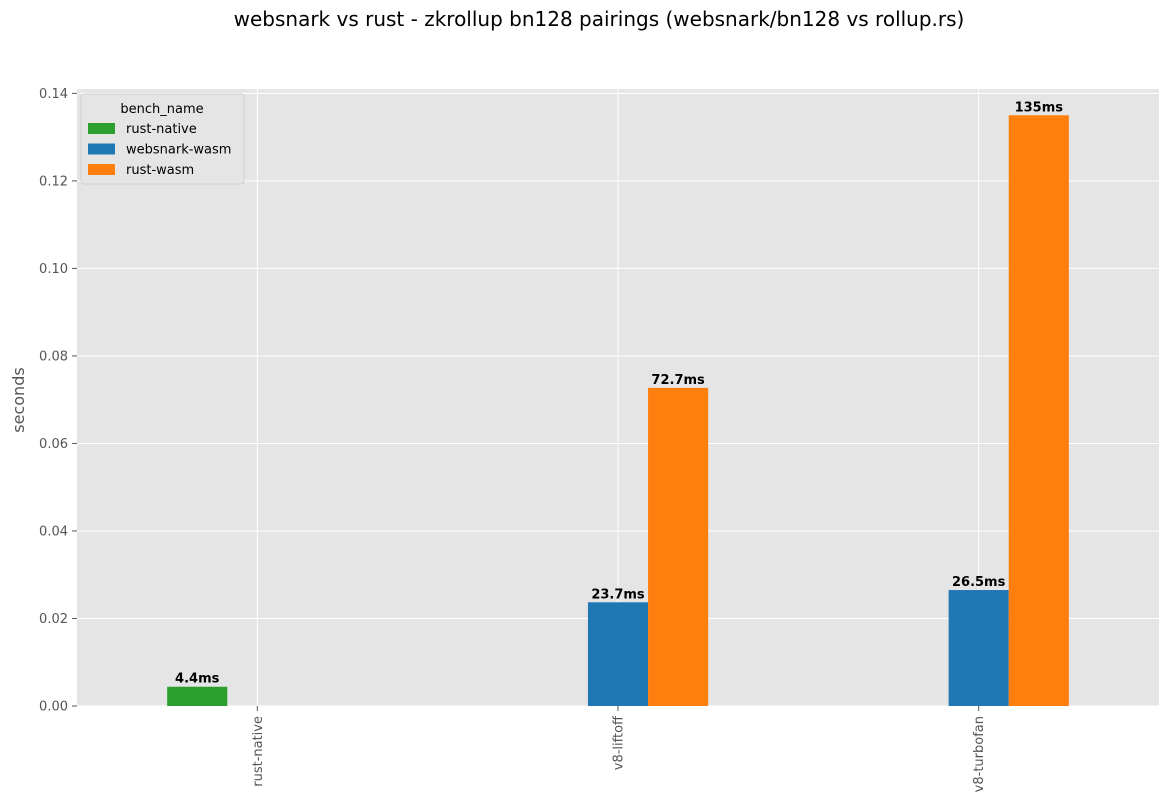 This screenshot has width=1169, height=807. What do you see at coordinates (1038, 411) in the screenshot?
I see `bar-rust-wasm-v8-turbofan` at bounding box center [1038, 411].